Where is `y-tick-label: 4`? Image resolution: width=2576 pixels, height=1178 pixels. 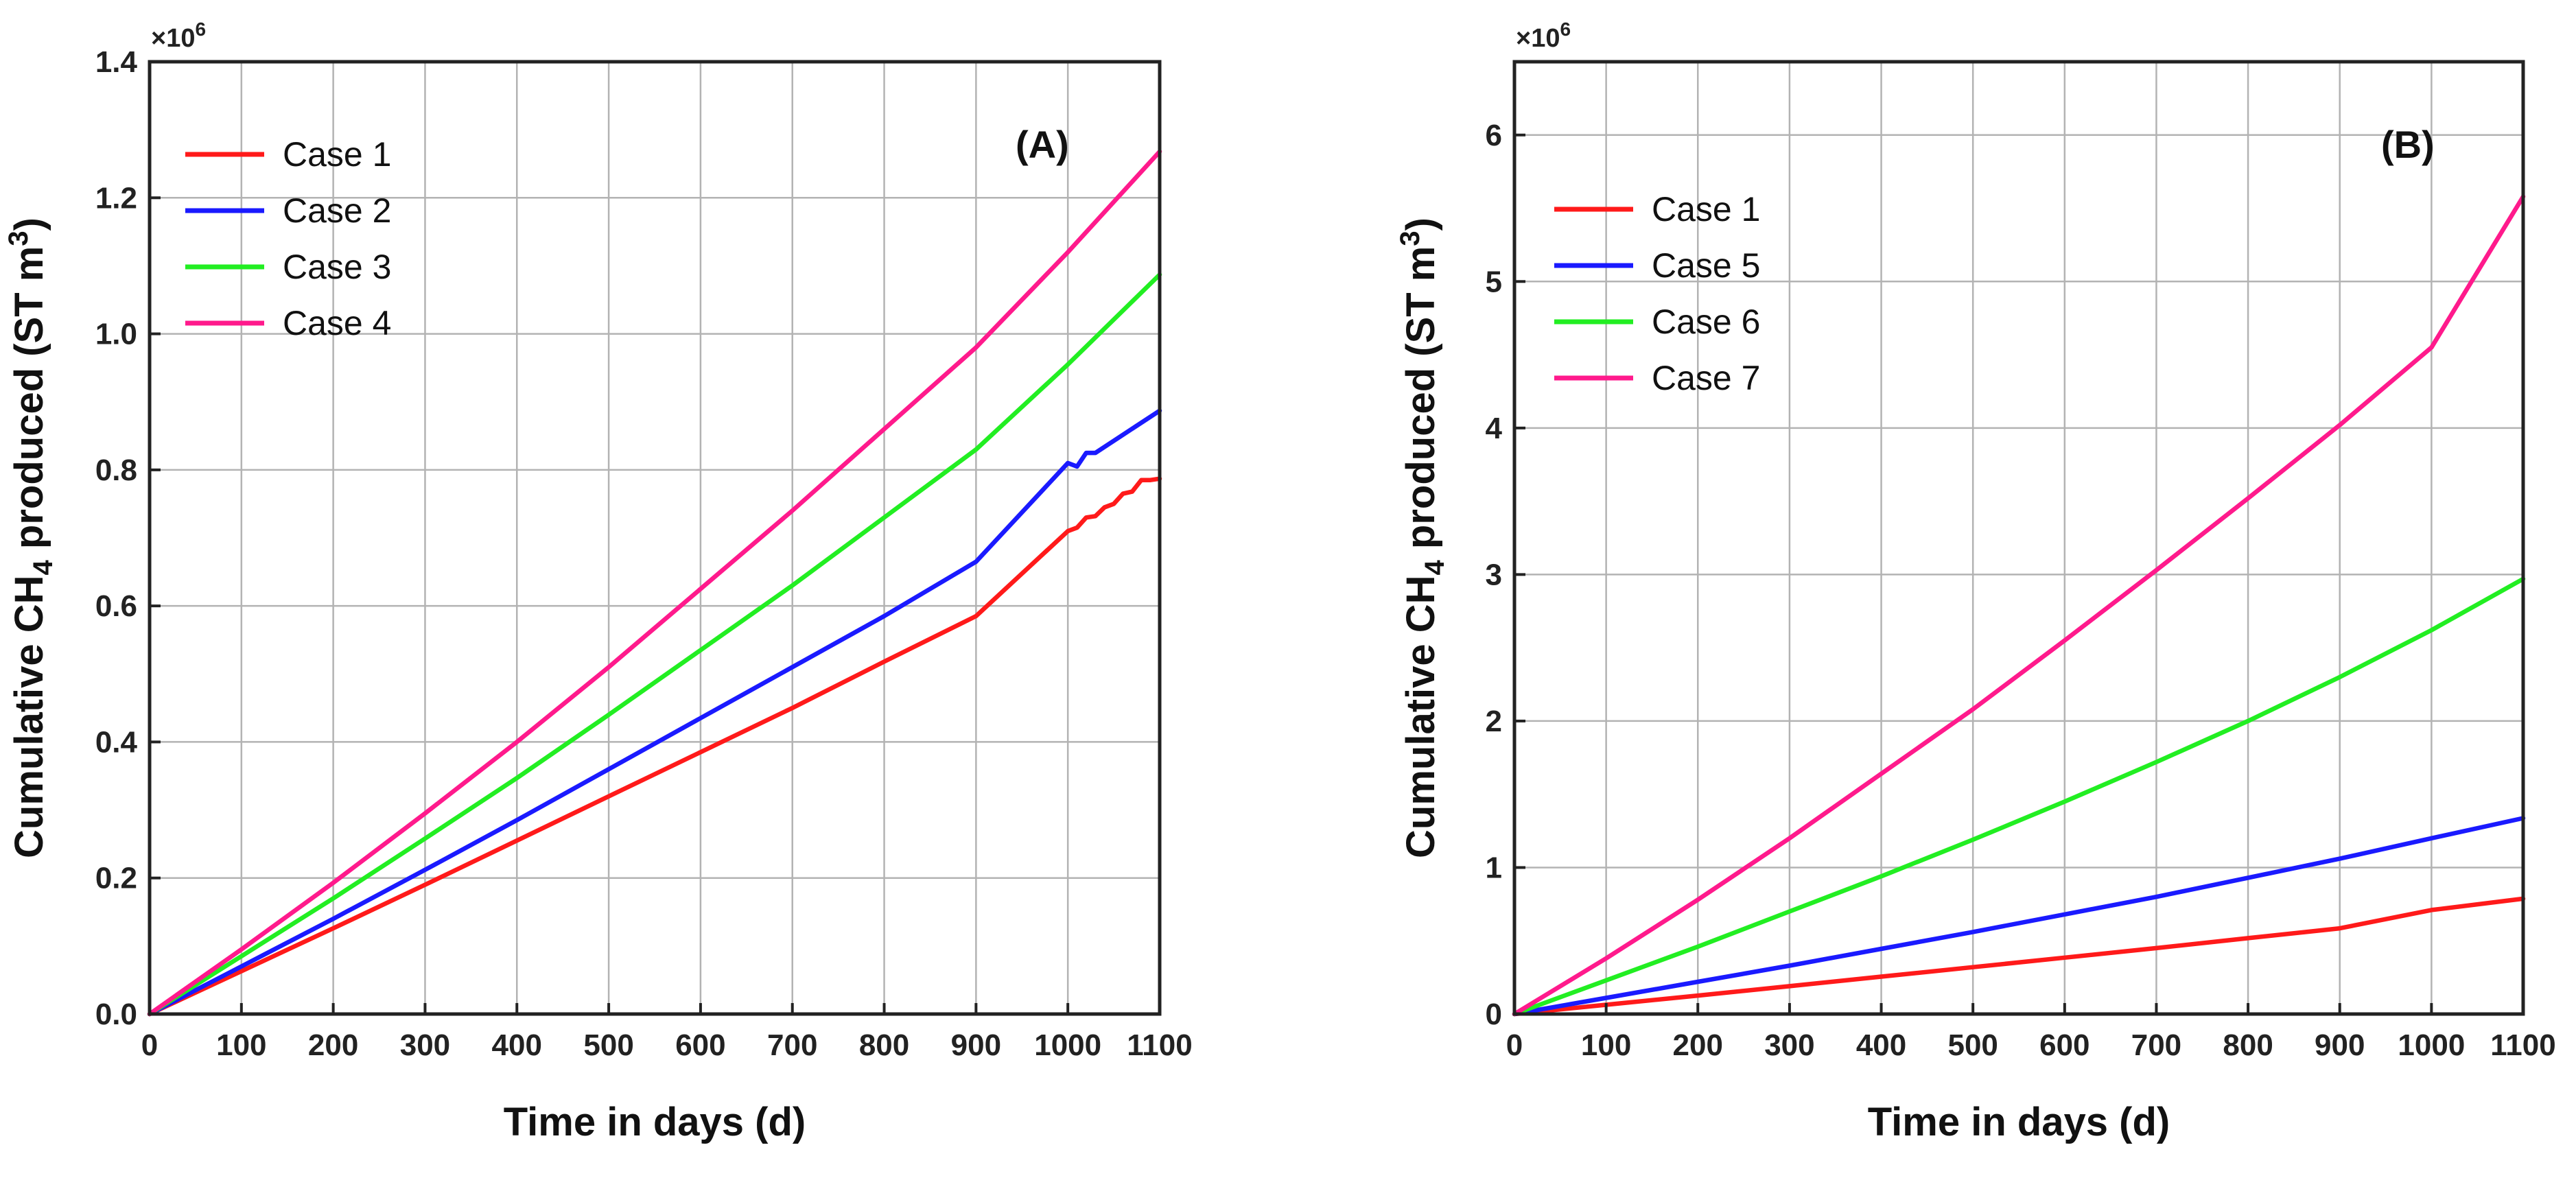 y-tick-label: 4 is located at coordinates (1494, 428).